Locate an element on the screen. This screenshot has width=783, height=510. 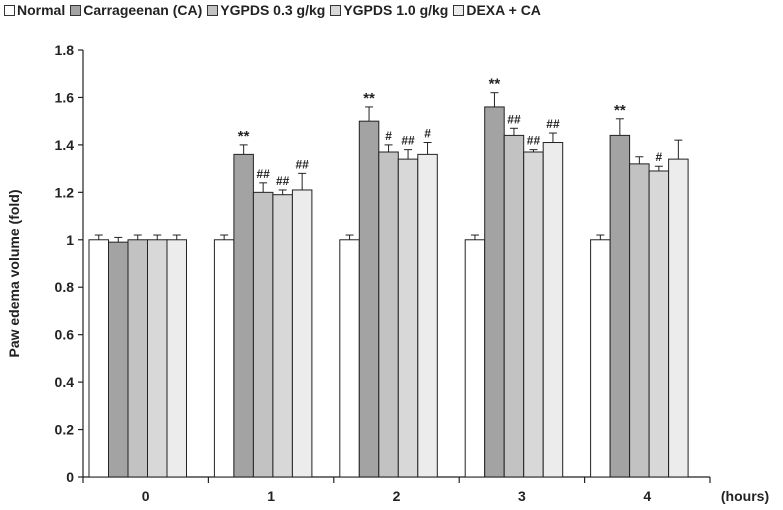
legend-label-3: YGPDS 1.0 g/kg is located at coordinates (396, 10).